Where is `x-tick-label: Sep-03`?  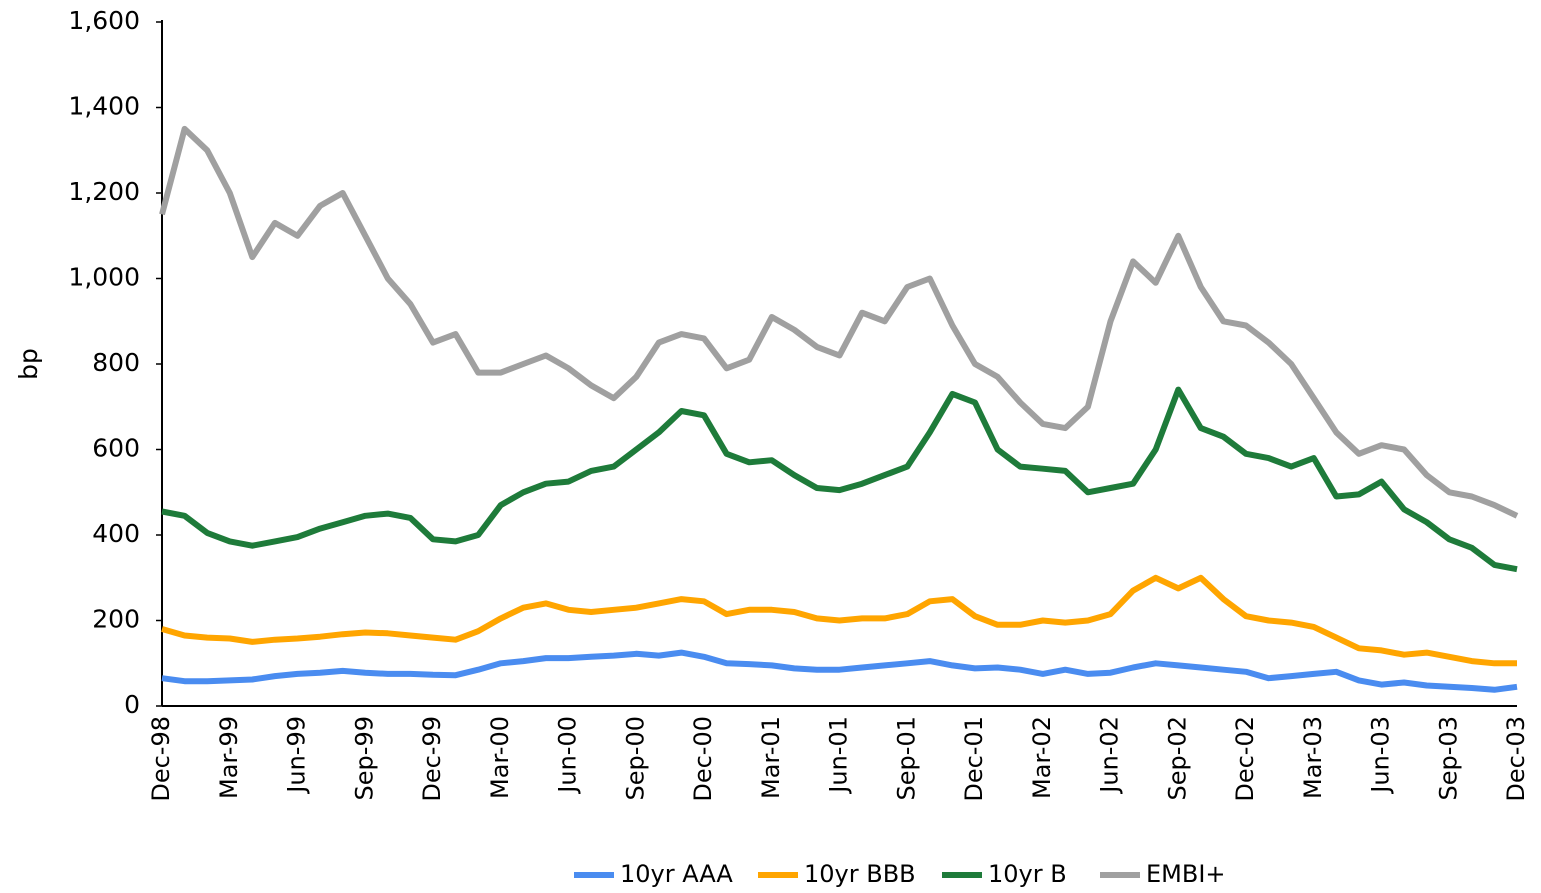
x-tick-label: Sep-03 is located at coordinates (1448, 758).